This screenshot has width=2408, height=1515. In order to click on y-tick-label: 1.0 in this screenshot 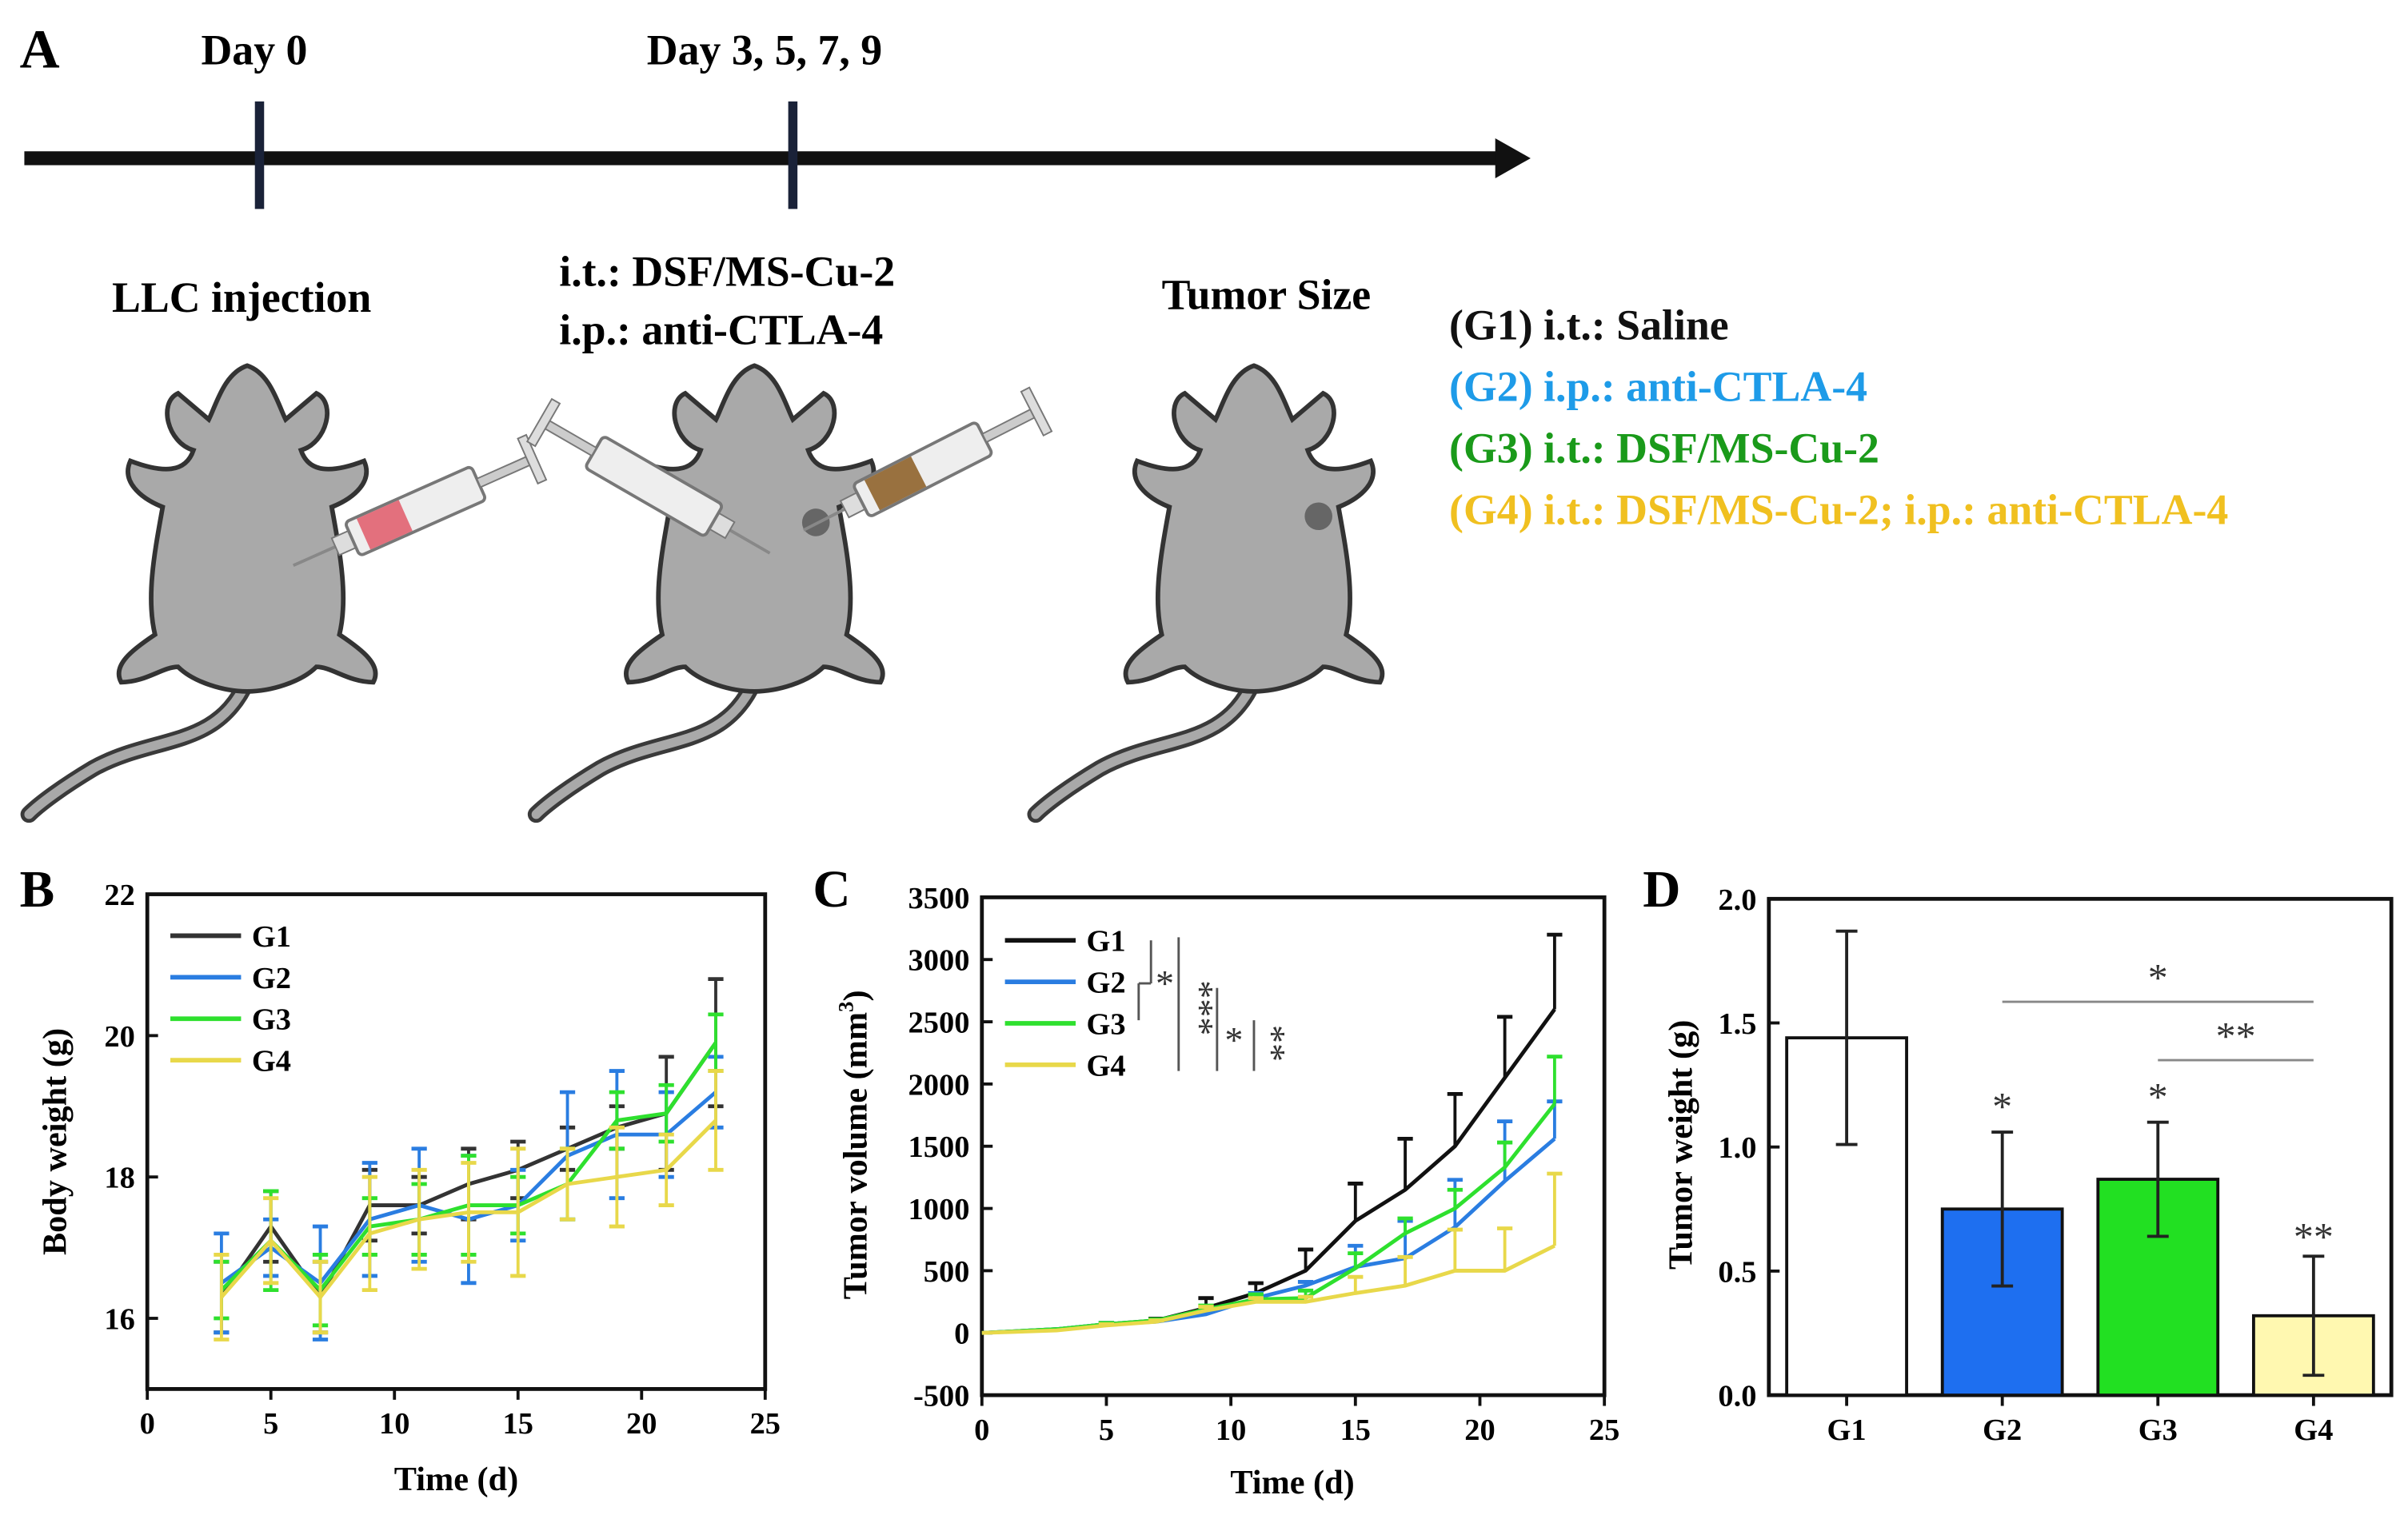, I will do `click(1737, 1148)`.